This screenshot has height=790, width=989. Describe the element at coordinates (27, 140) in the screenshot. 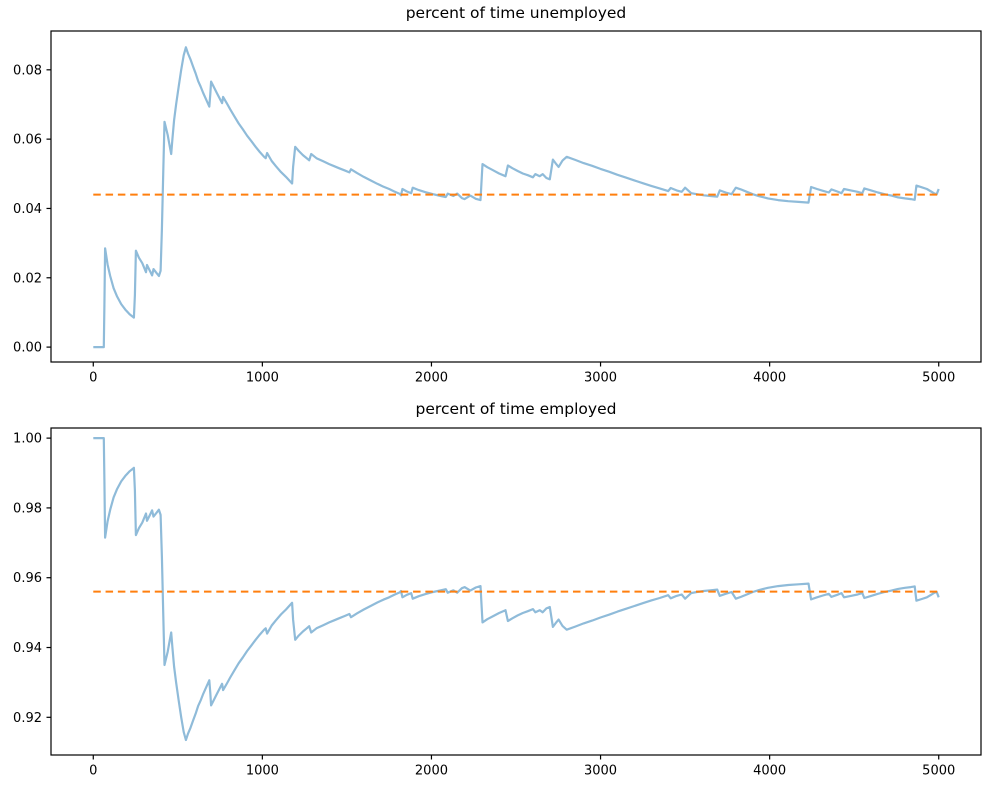

I see `y-tick-label: 0.06` at that location.